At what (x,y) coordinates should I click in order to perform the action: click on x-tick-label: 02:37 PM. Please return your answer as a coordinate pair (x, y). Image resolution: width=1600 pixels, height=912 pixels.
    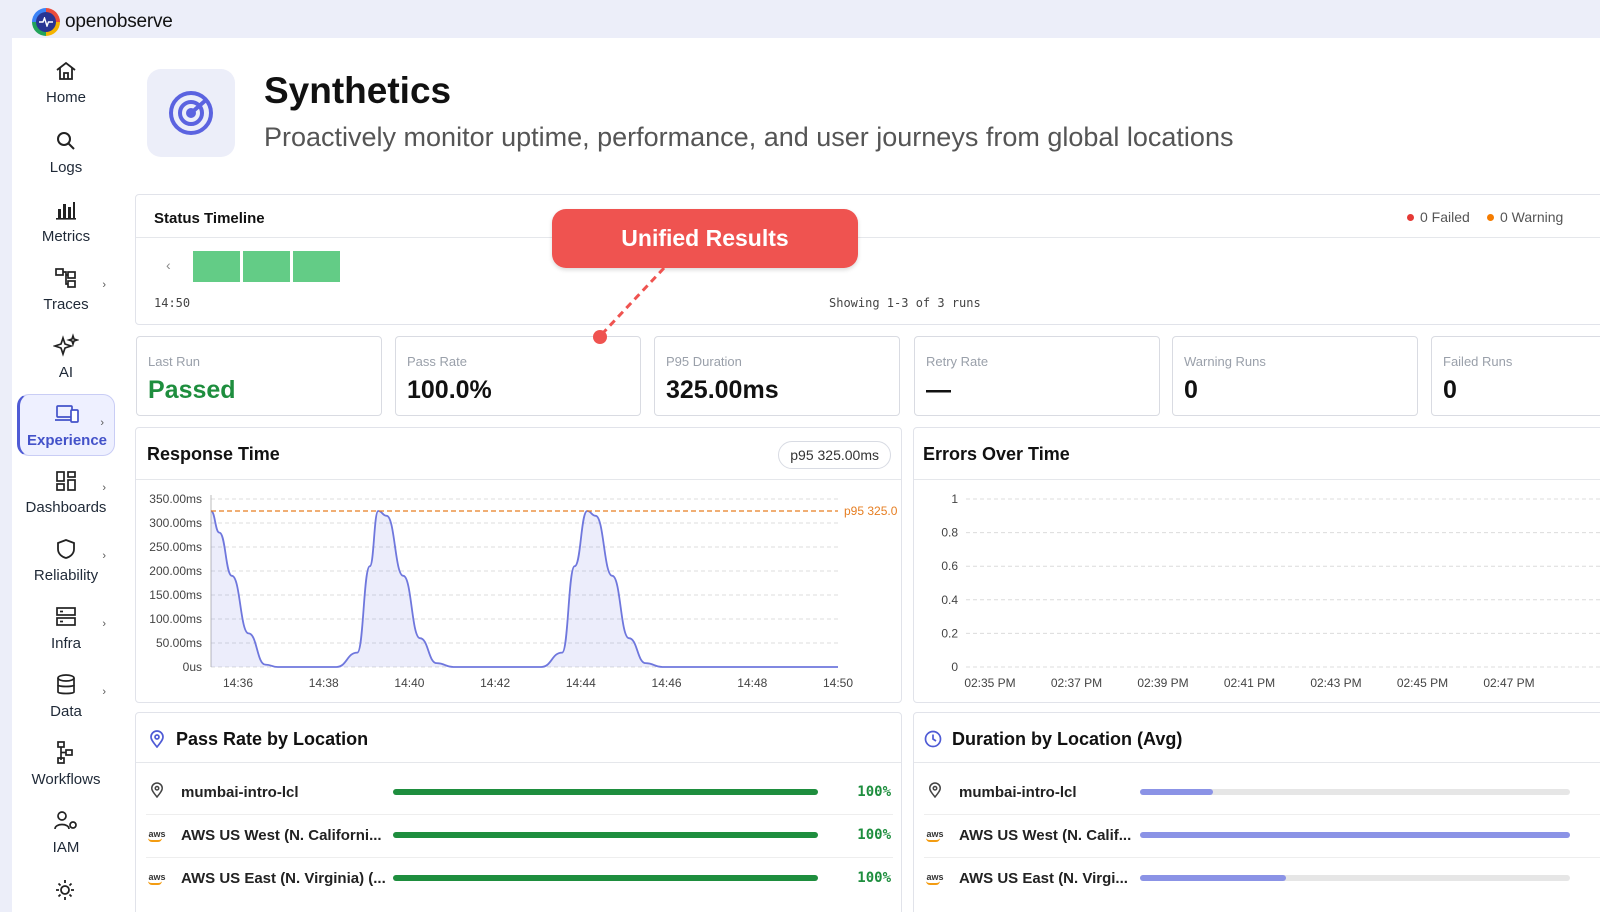
    Looking at the image, I should click on (1076, 683).